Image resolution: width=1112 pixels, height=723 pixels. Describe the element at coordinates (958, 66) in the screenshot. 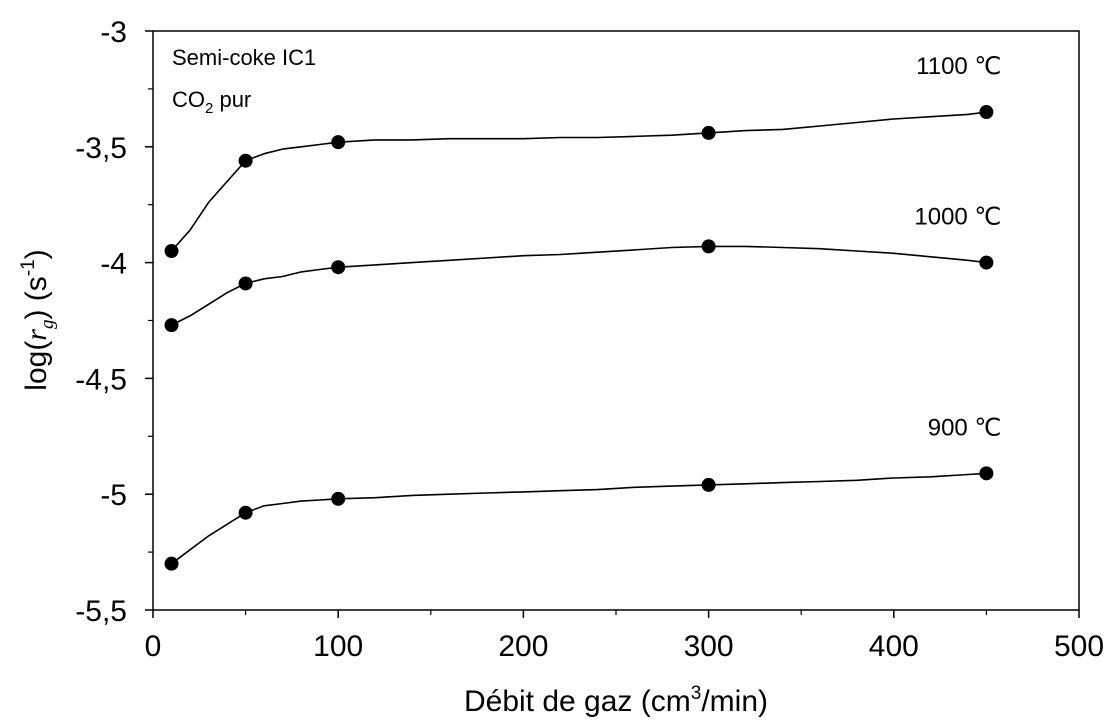

I see `series-label: 1100 ℃` at that location.